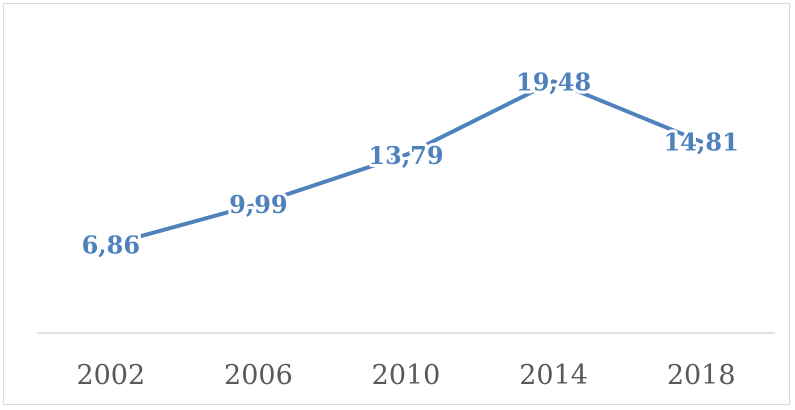 The width and height of the screenshot is (795, 410). I want to click on data-label: 6,86, so click(111, 244).